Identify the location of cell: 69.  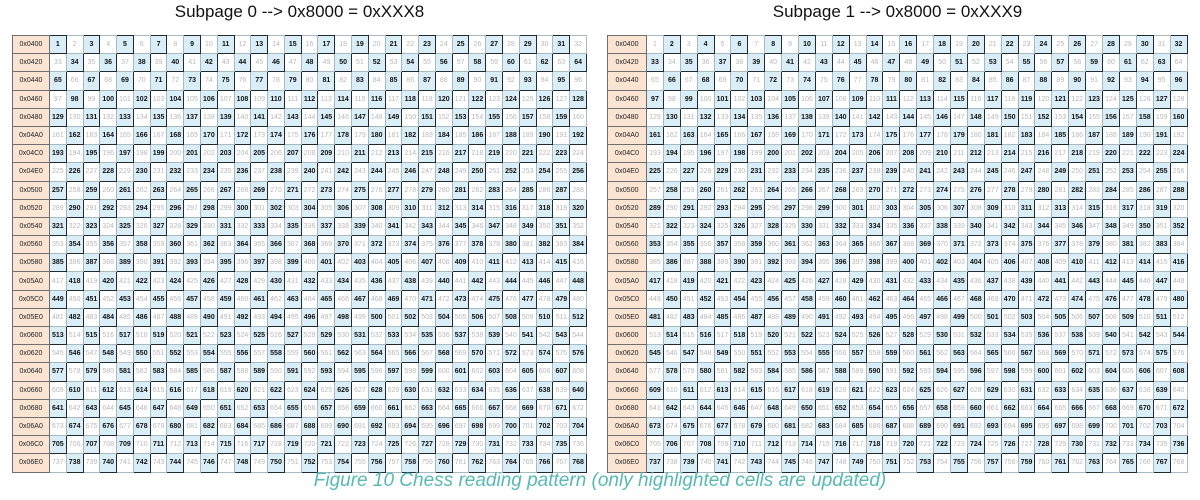
(722, 81).